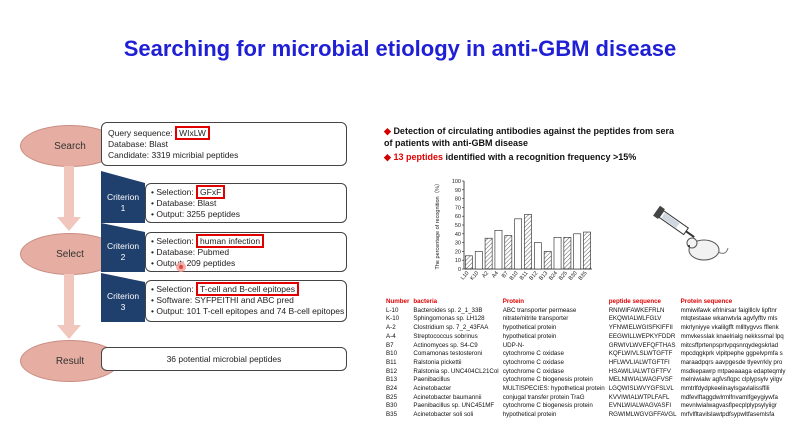 The height and width of the screenshot is (441, 800). What do you see at coordinates (524, 275) in the screenshot?
I see `x-tick-label: B11` at bounding box center [524, 275].